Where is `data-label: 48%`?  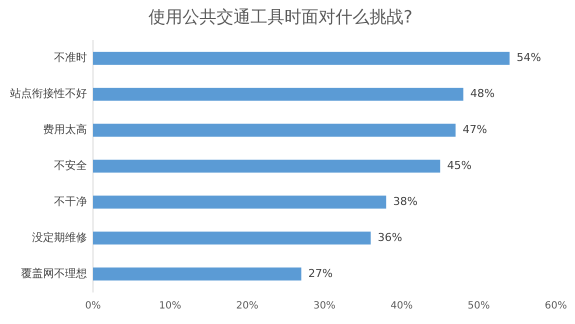 data-label: 48% is located at coordinates (482, 93).